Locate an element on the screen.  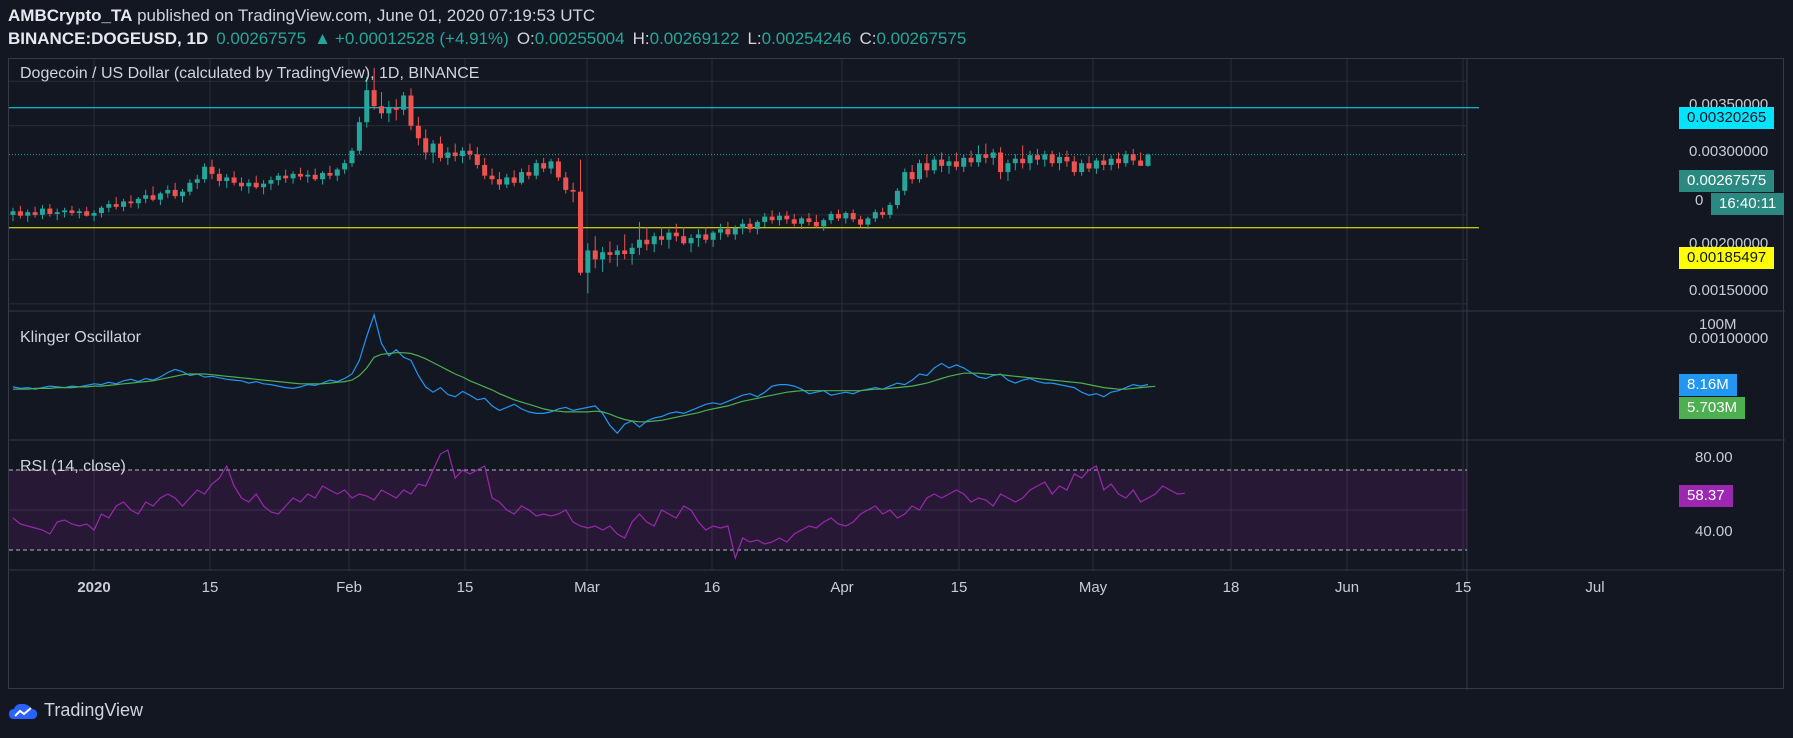
close-value: 0.00267575 is located at coordinates (921, 38).